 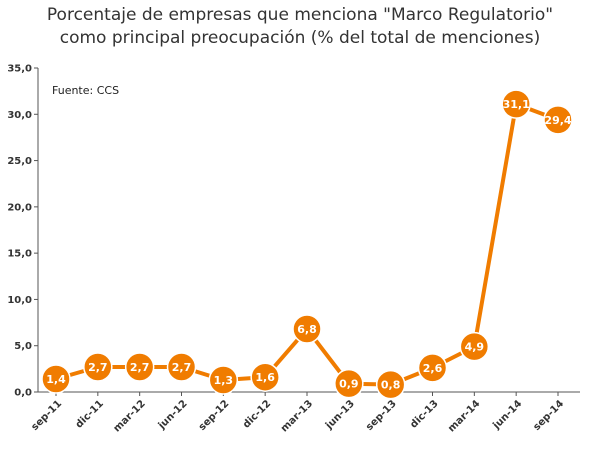 What do you see at coordinates (22, 231) in the screenshot?
I see `y-axis-ticks: 0,0 5,0 10,0 15,0 20,0 25,0 30,0 35,0` at bounding box center [22, 231].